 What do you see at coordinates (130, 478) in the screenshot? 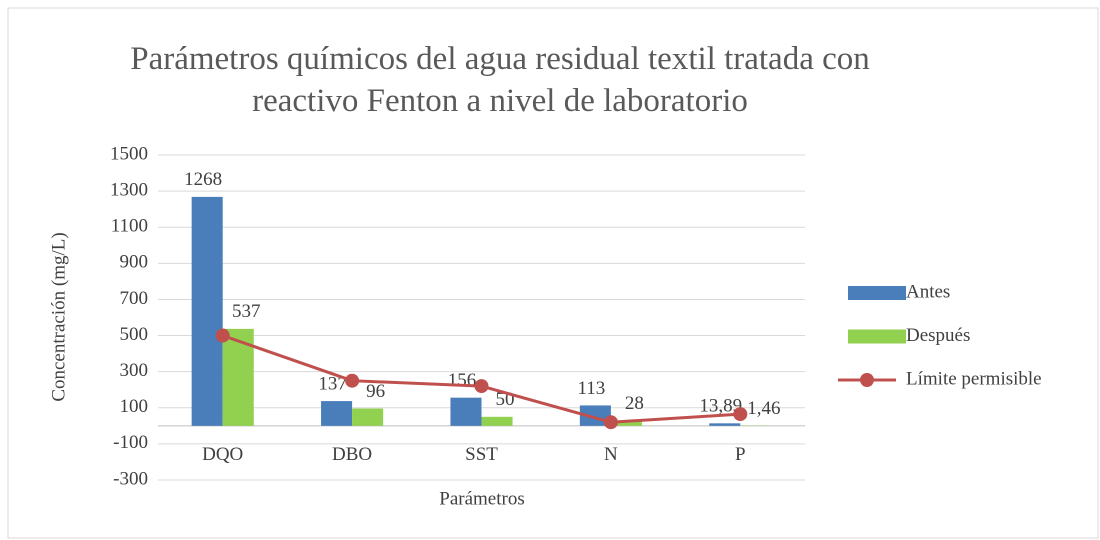
I see `y-tick-label: -300` at bounding box center [130, 478].